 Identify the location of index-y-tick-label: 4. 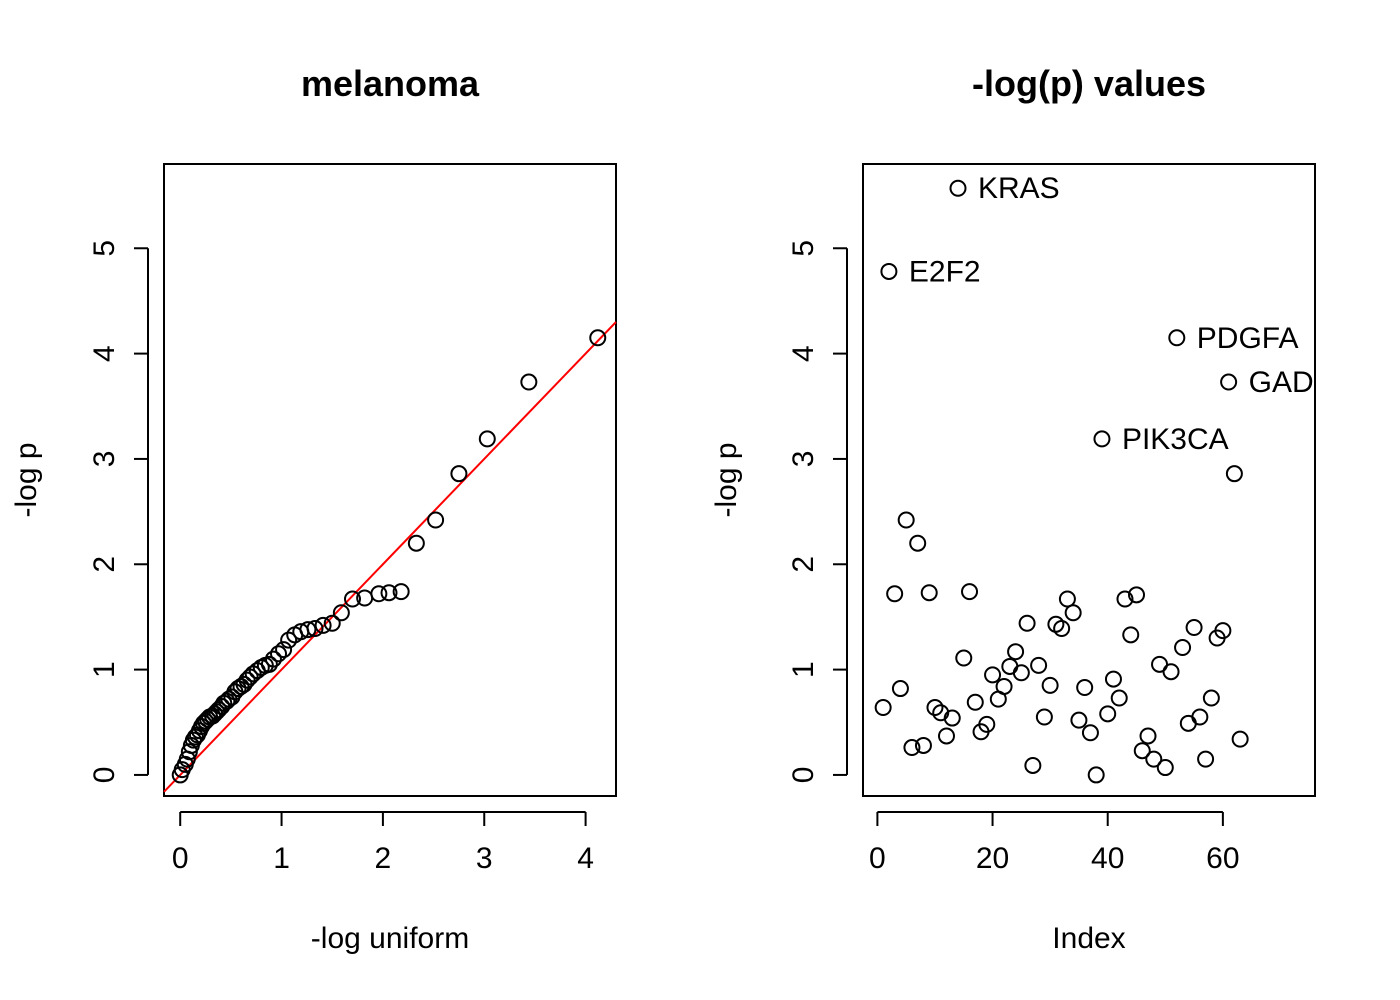
(803, 353).